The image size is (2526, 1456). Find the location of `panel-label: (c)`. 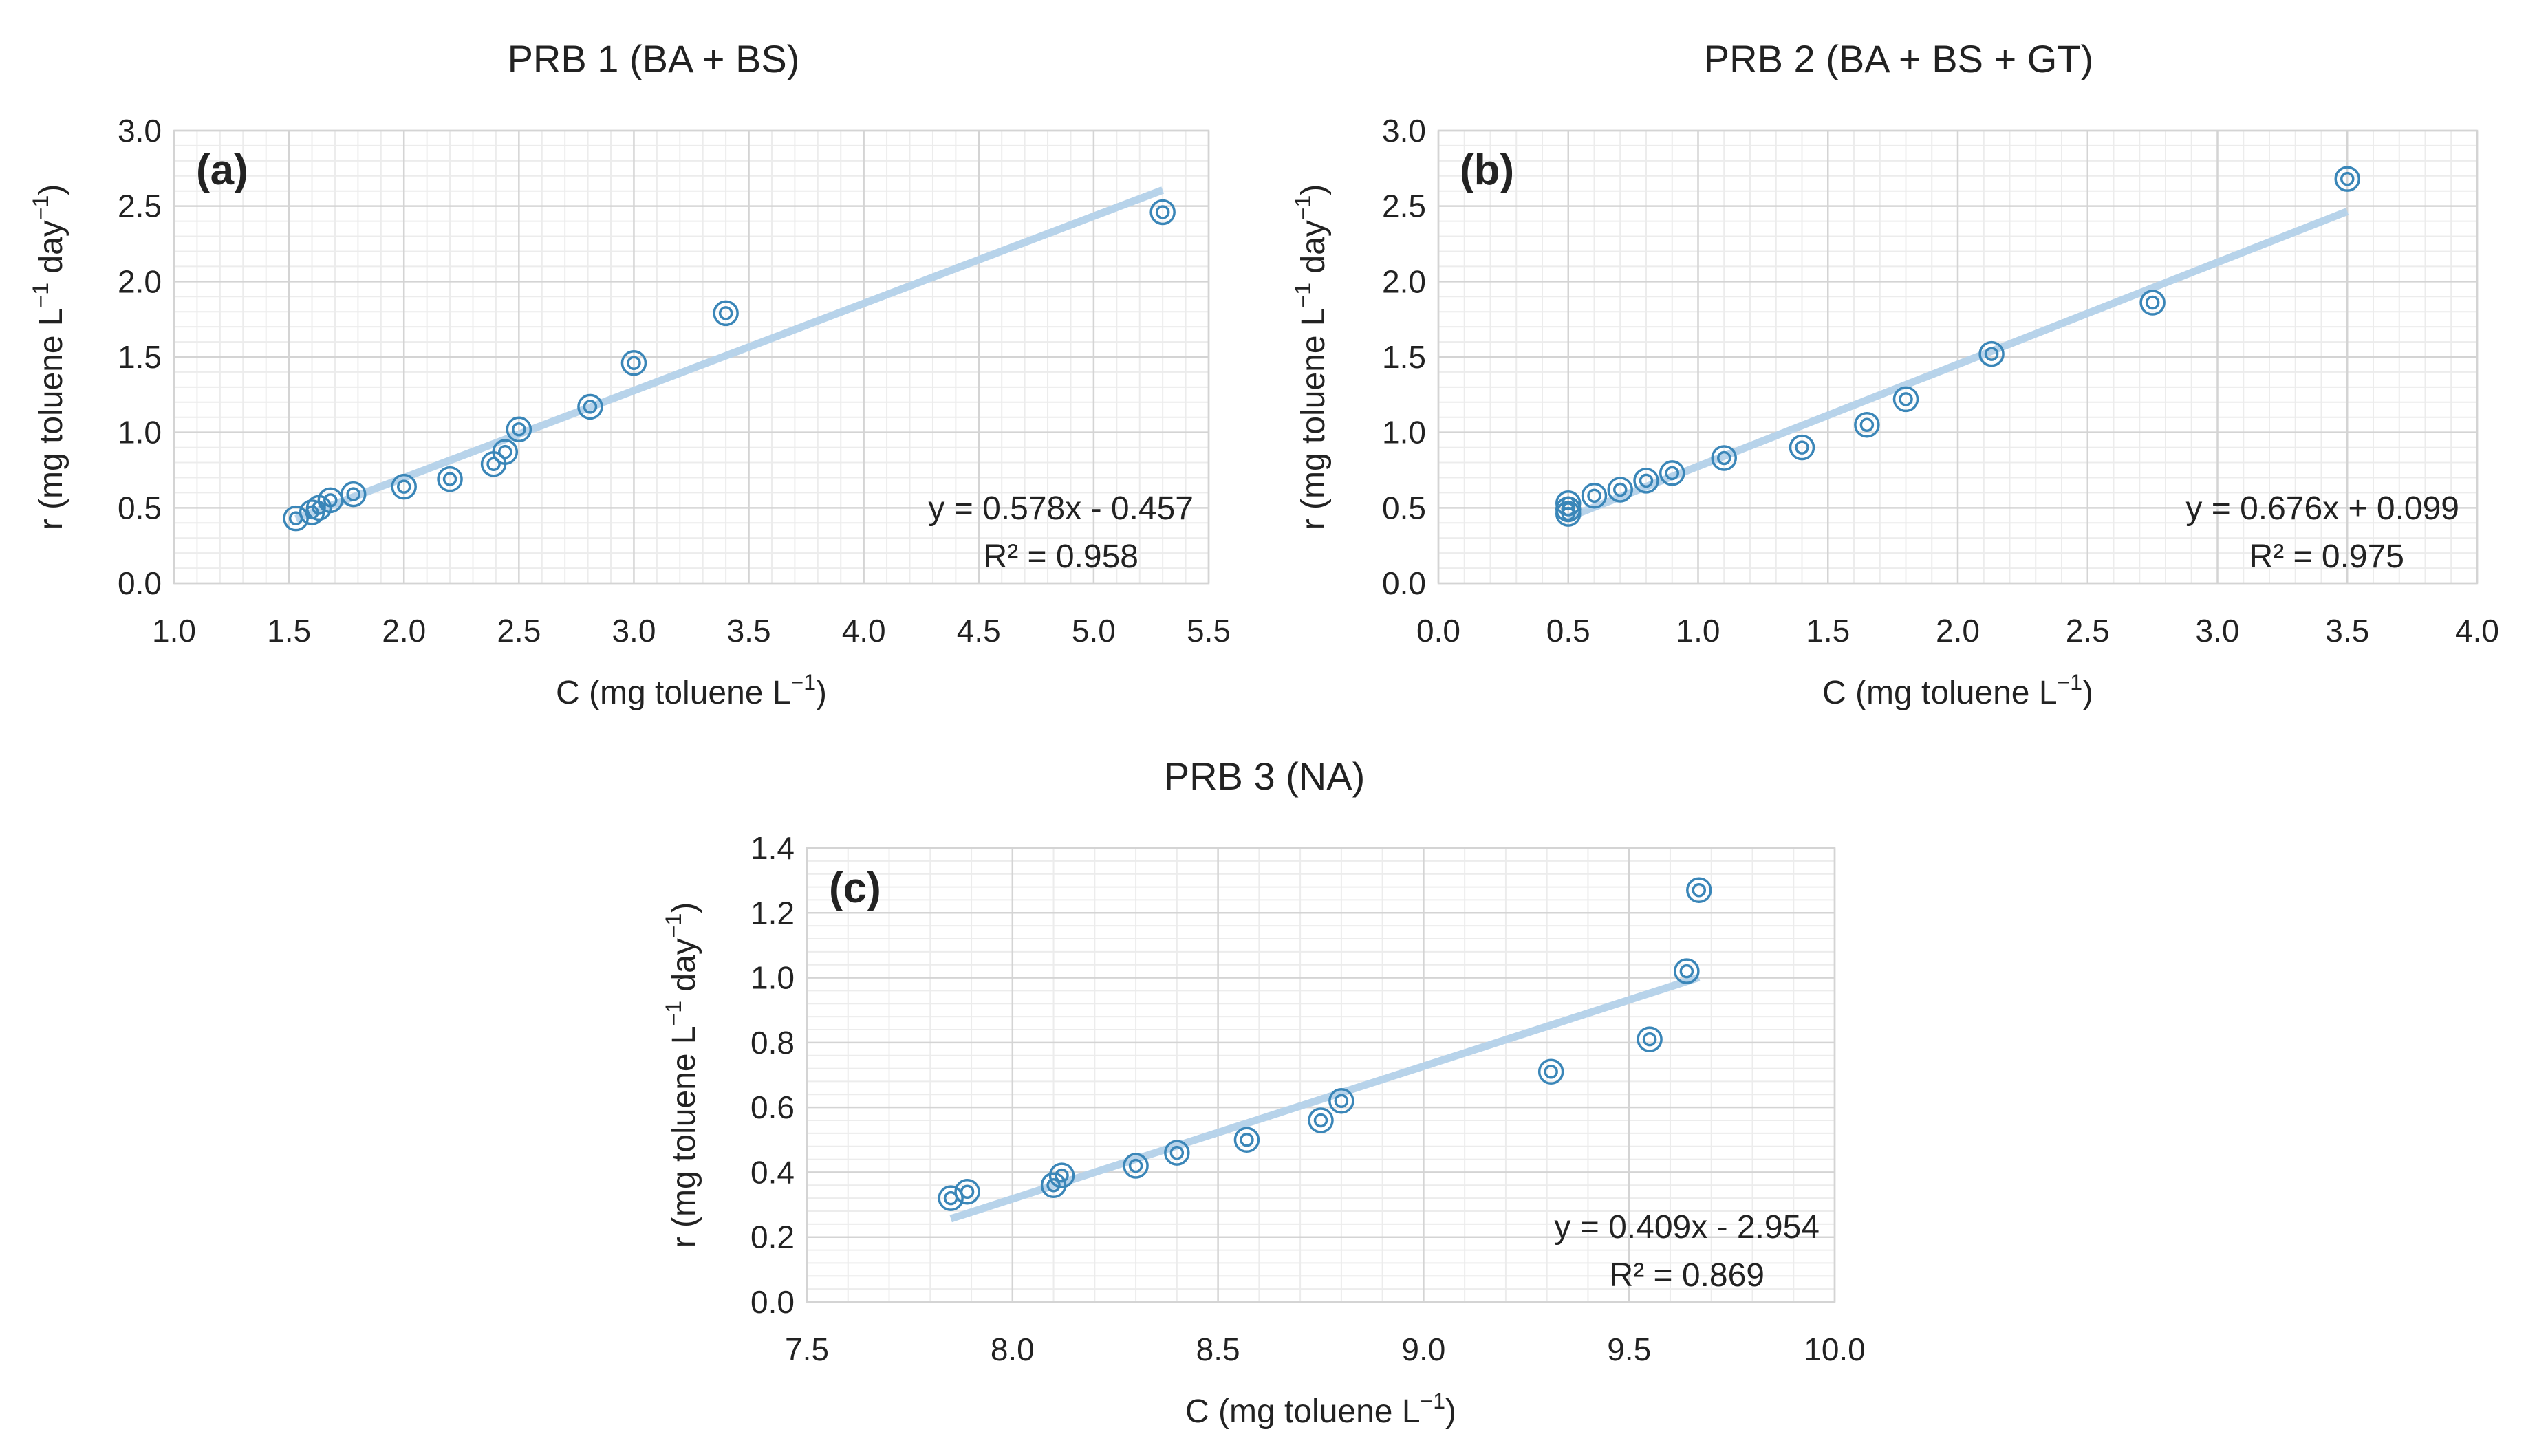

panel-label: (c) is located at coordinates (855, 888).